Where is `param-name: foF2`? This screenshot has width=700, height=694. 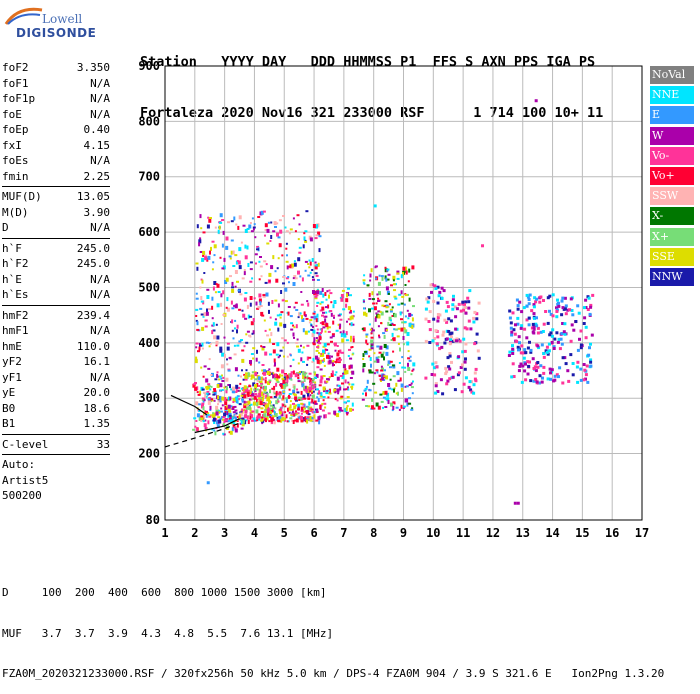 param-name: foF2 is located at coordinates (15, 67).